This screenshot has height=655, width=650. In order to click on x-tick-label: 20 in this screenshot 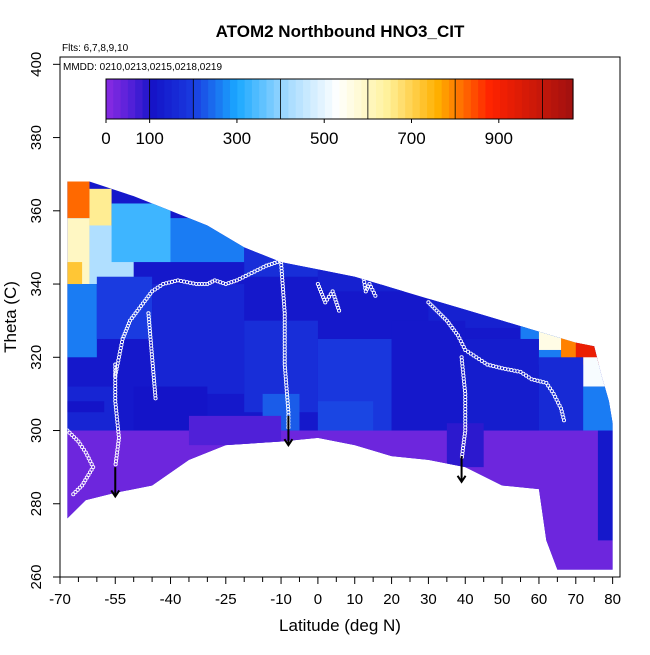, I will do `click(391, 599)`.